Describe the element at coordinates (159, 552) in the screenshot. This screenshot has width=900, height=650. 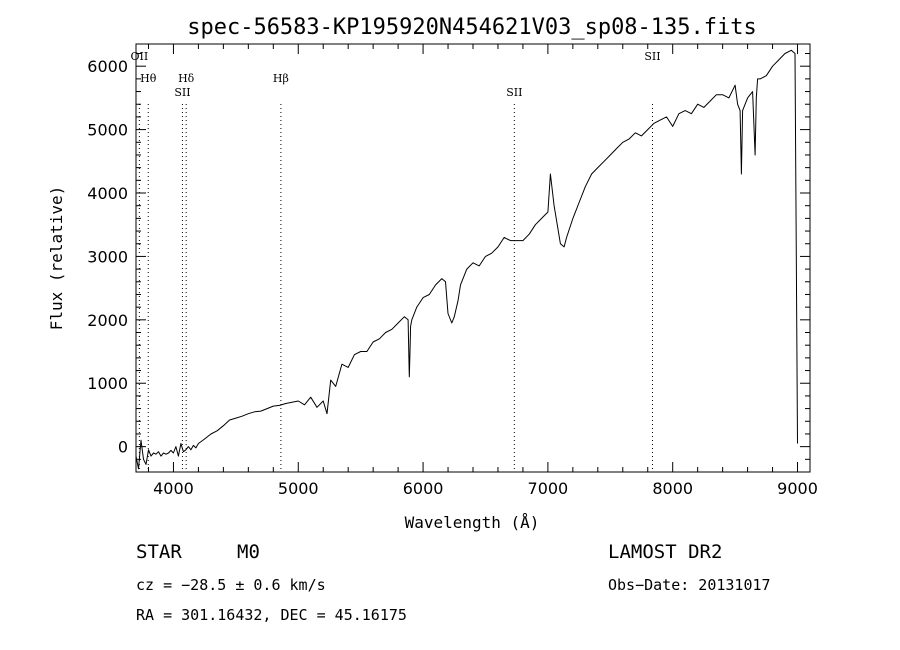
I see `object-class: STAR` at that location.